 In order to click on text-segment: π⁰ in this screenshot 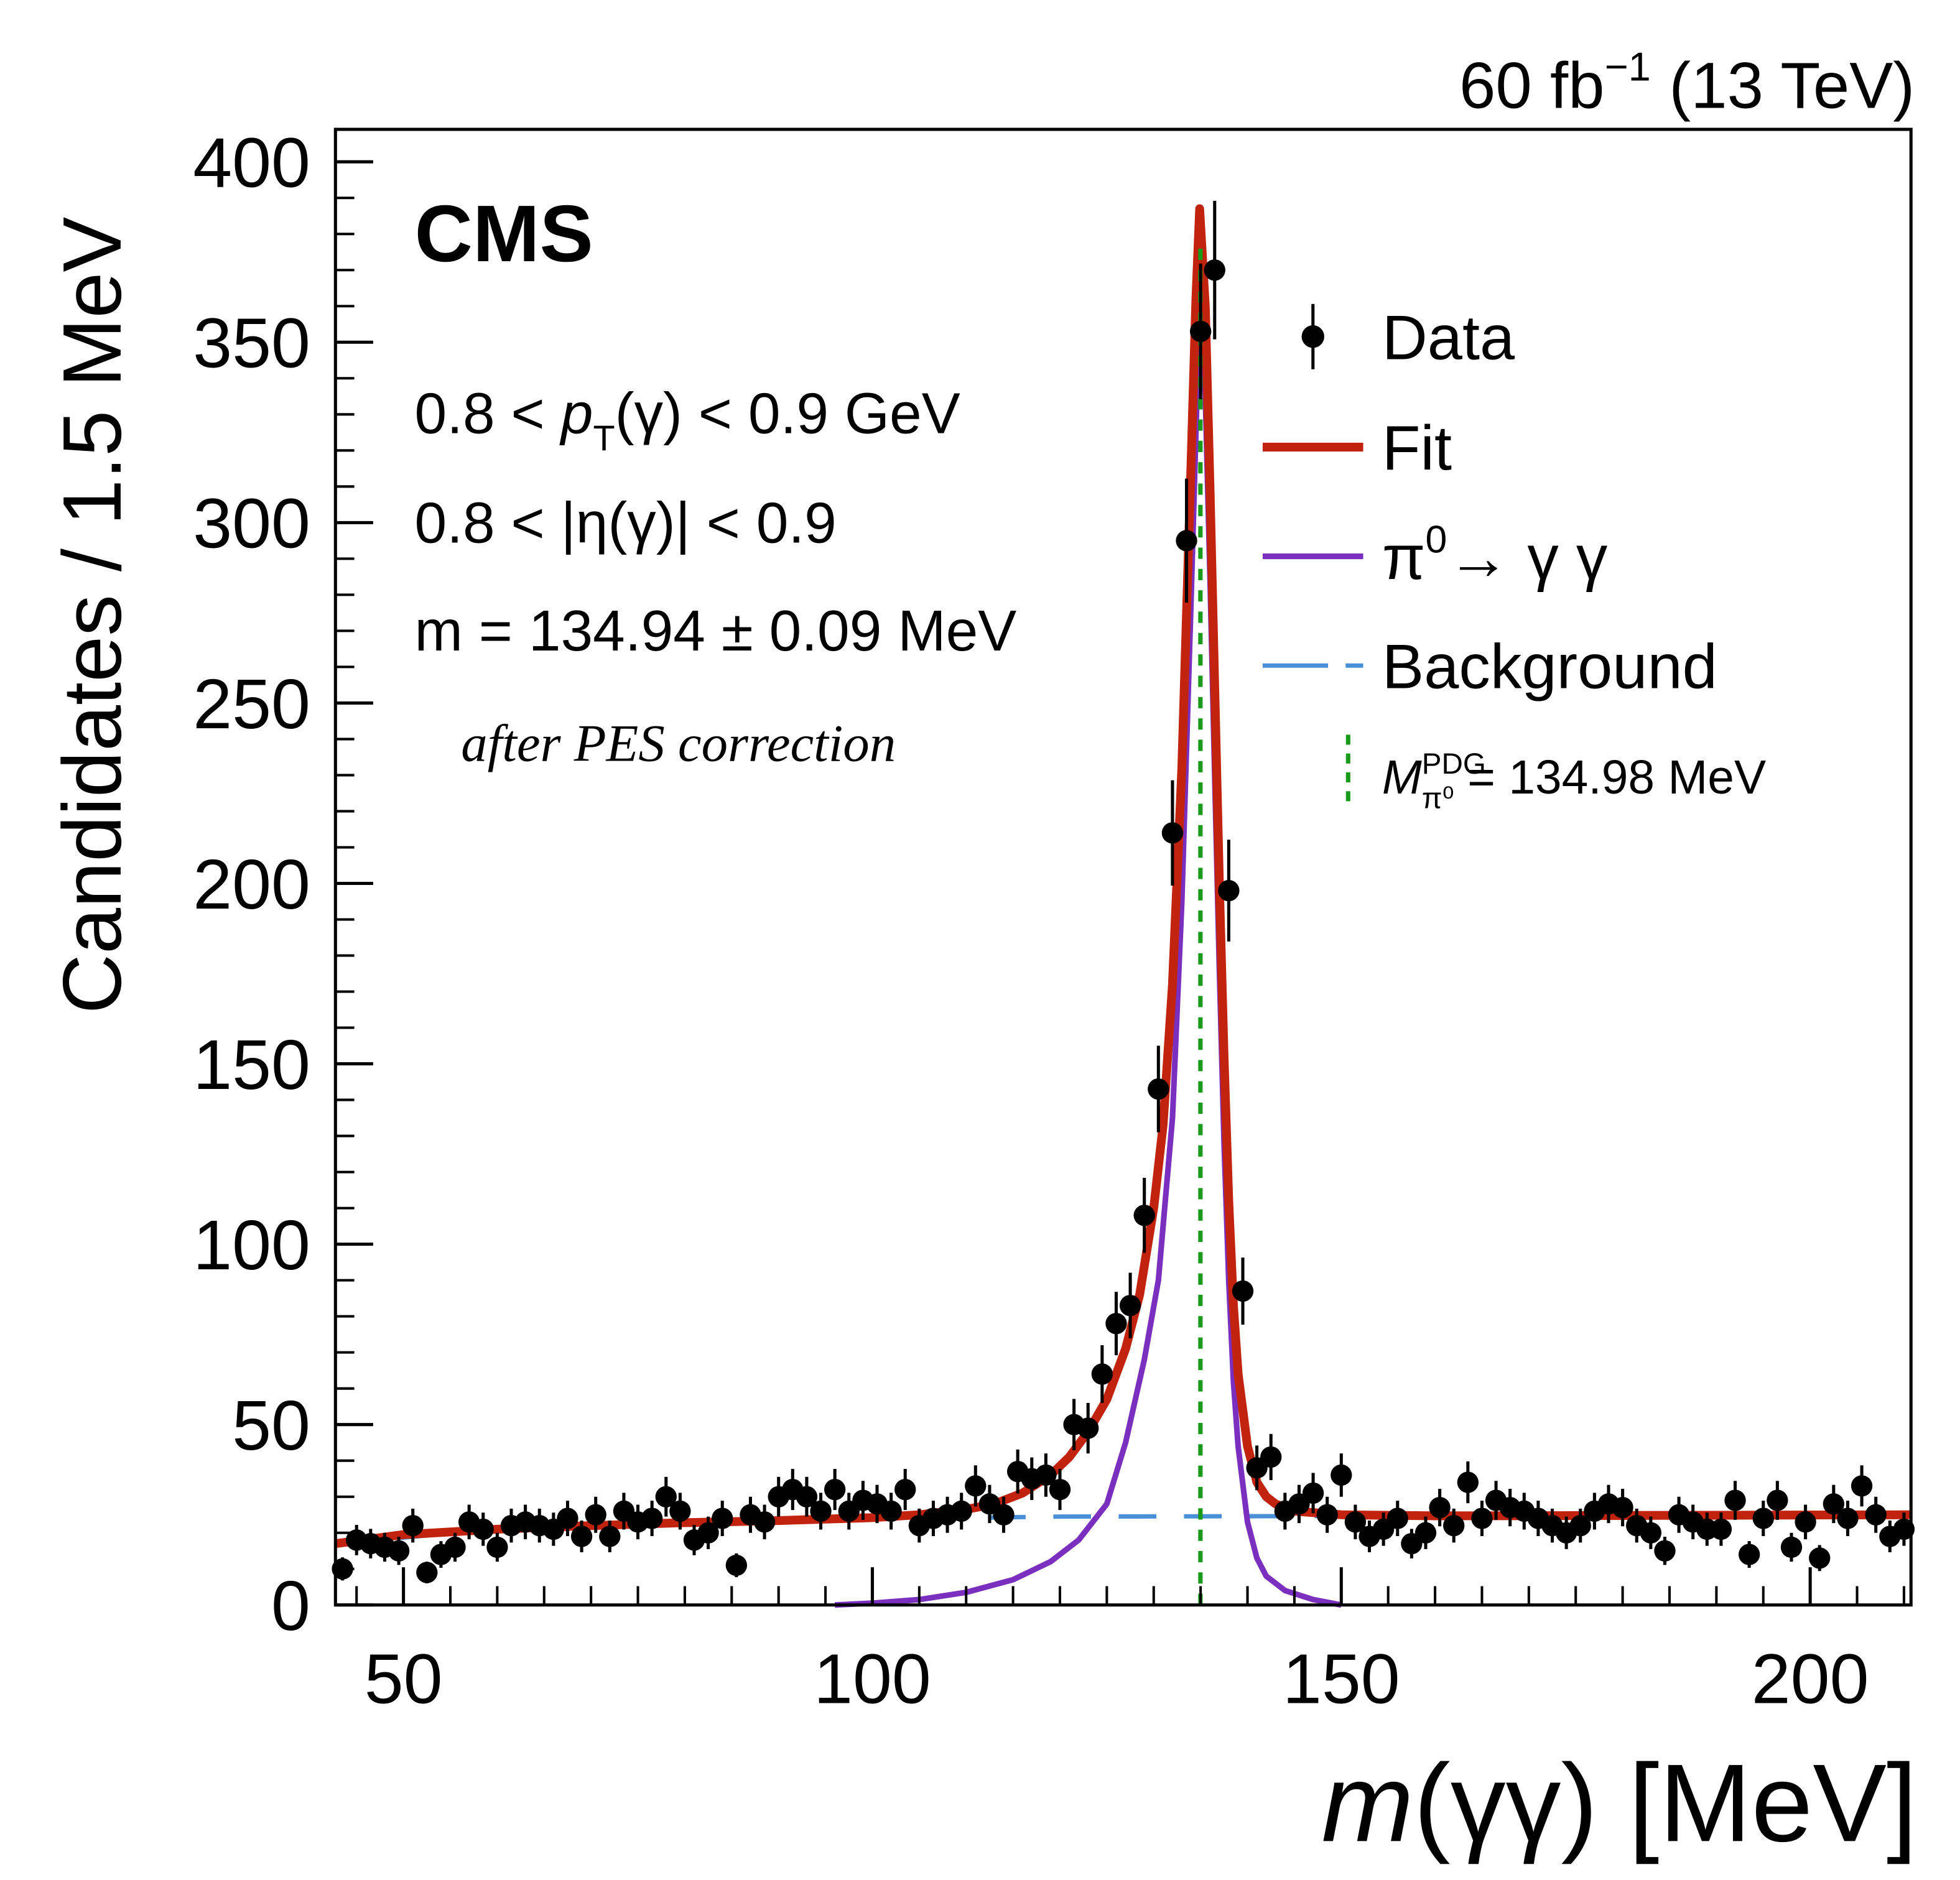, I will do `click(1438, 799)`.